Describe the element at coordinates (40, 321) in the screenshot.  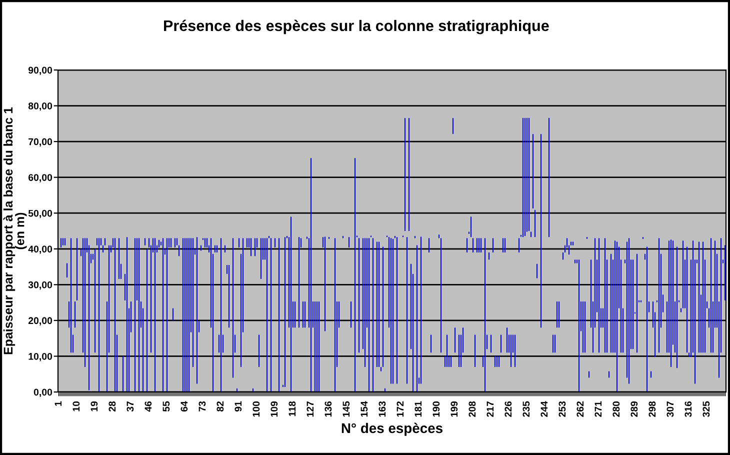
I see `y-tick-label: 20,00` at that location.